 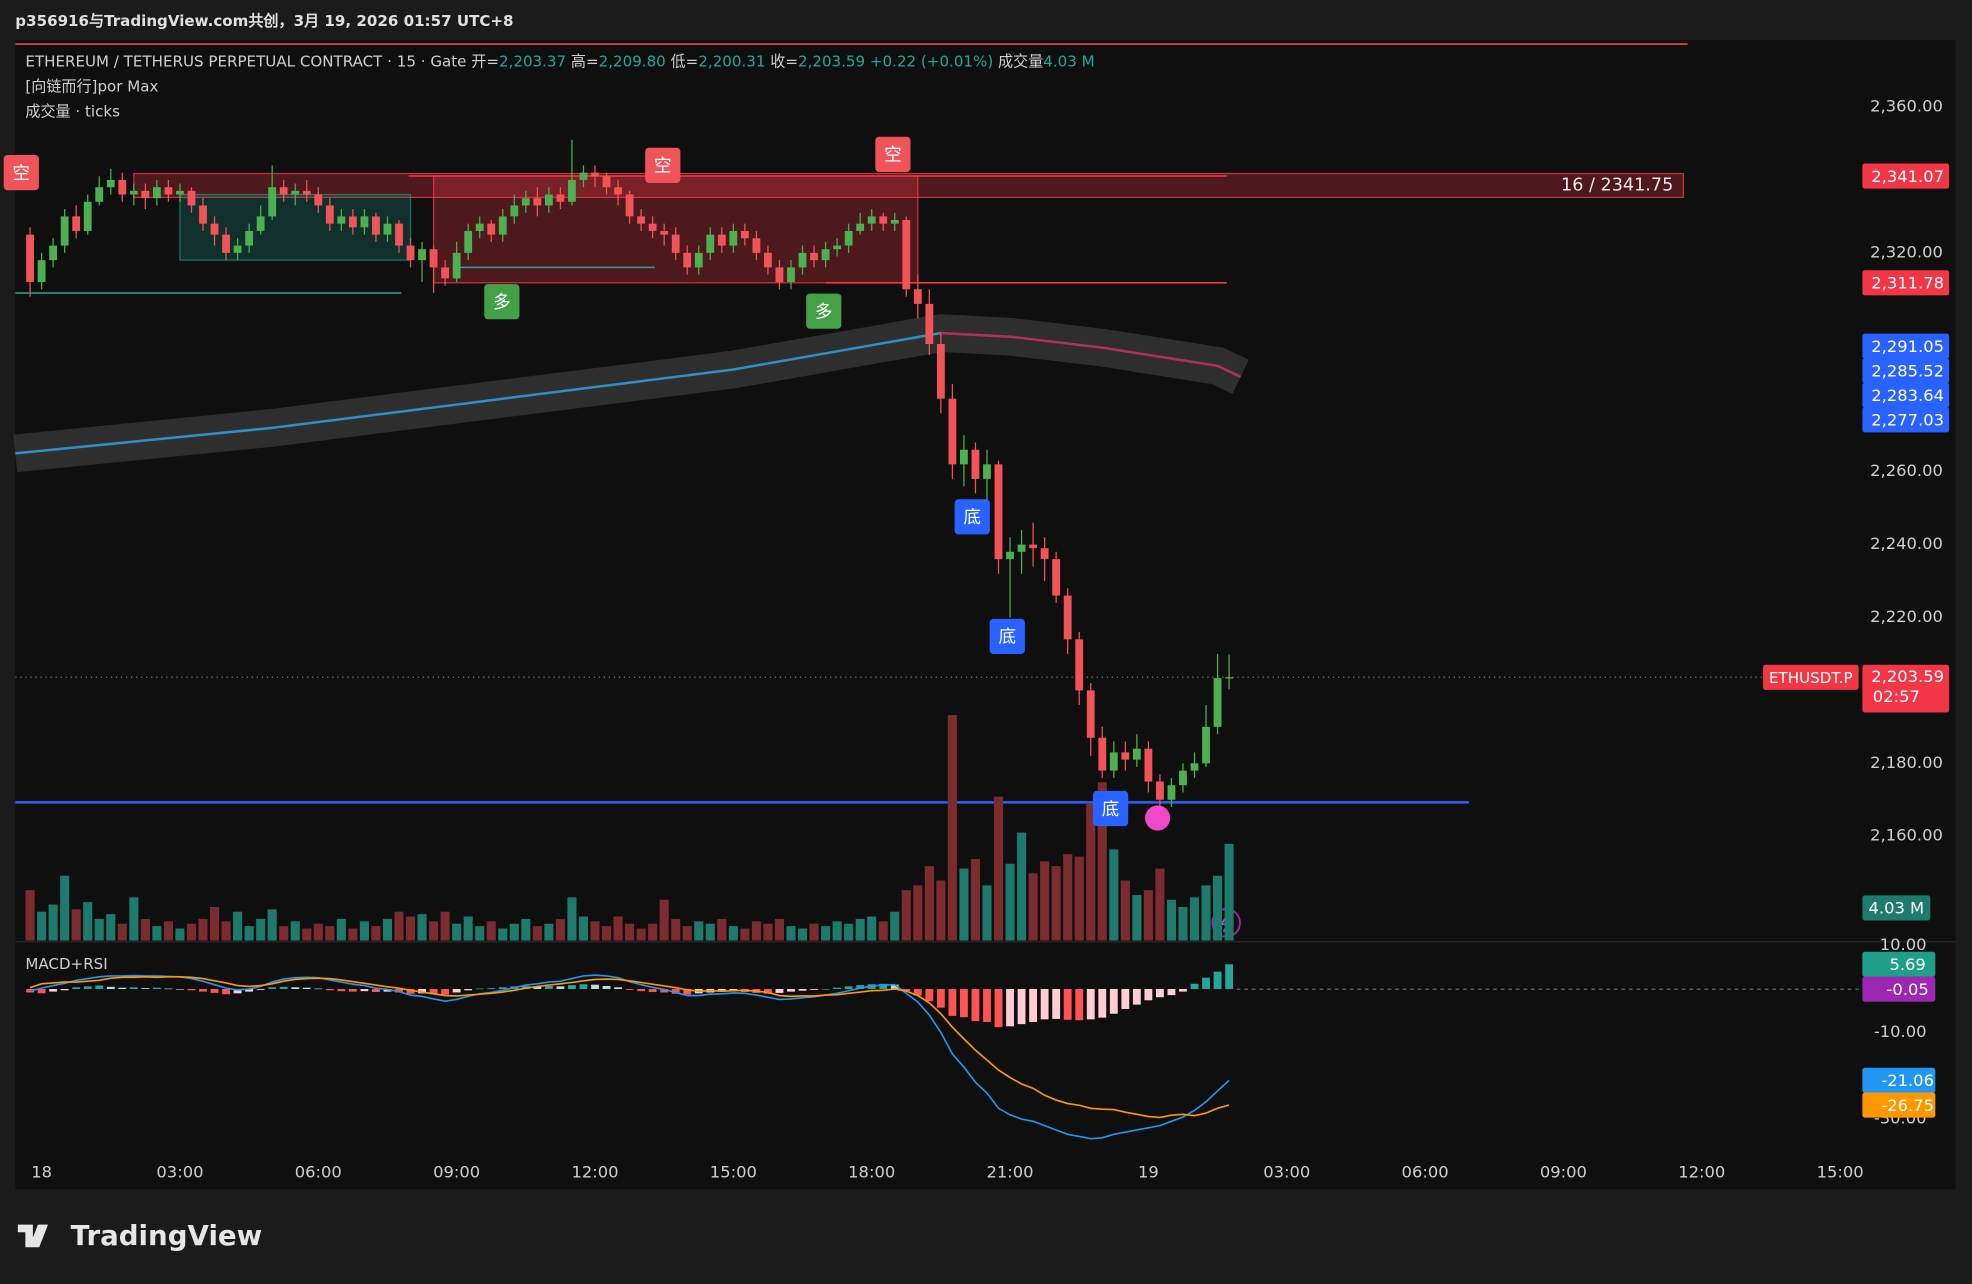 What do you see at coordinates (663, 167) in the screenshot?
I see `marker-label: 空` at bounding box center [663, 167].